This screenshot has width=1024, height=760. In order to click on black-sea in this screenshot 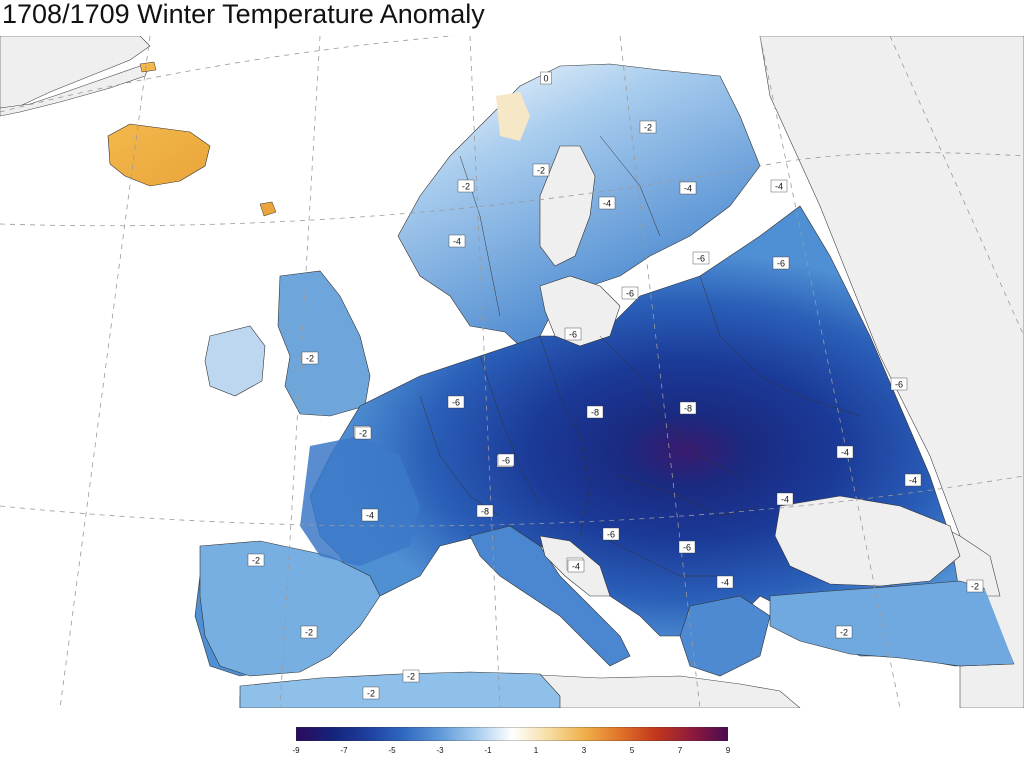, I will do `click(867, 541)`.